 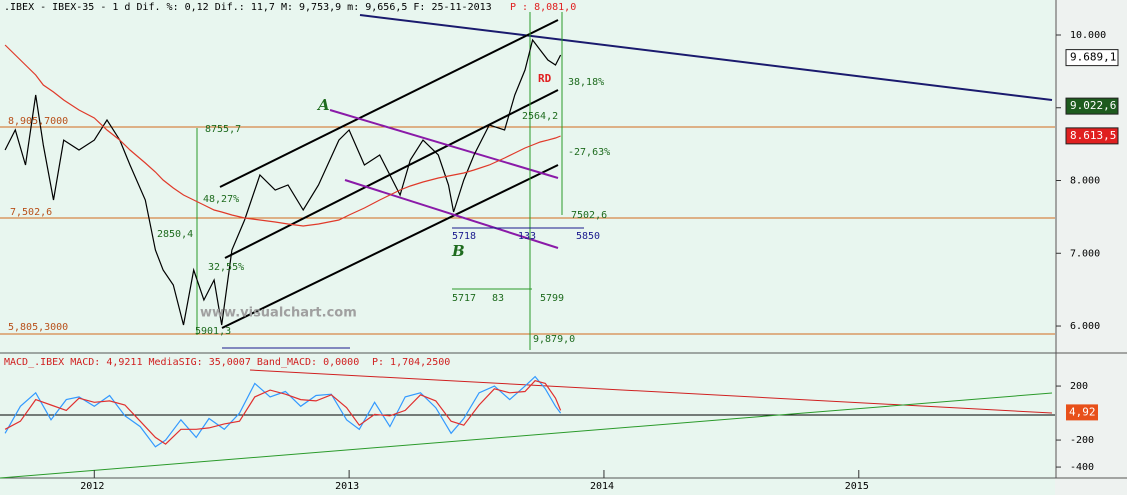 What do you see at coordinates (464, 298) in the screenshot?
I see `annotation: 5717` at bounding box center [464, 298].